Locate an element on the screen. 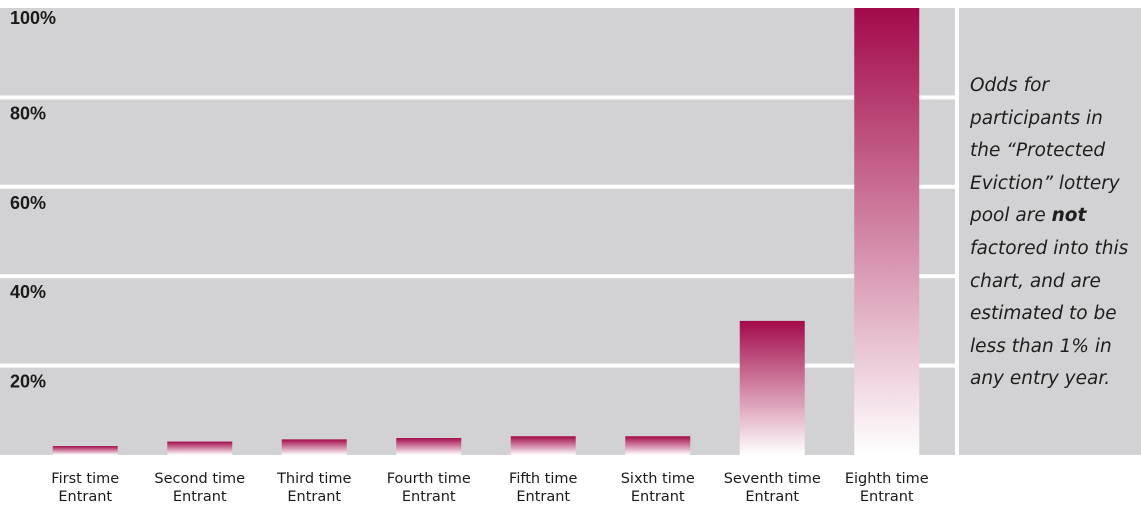  x-tick-label: First time Entrant is located at coordinates (85, 488).